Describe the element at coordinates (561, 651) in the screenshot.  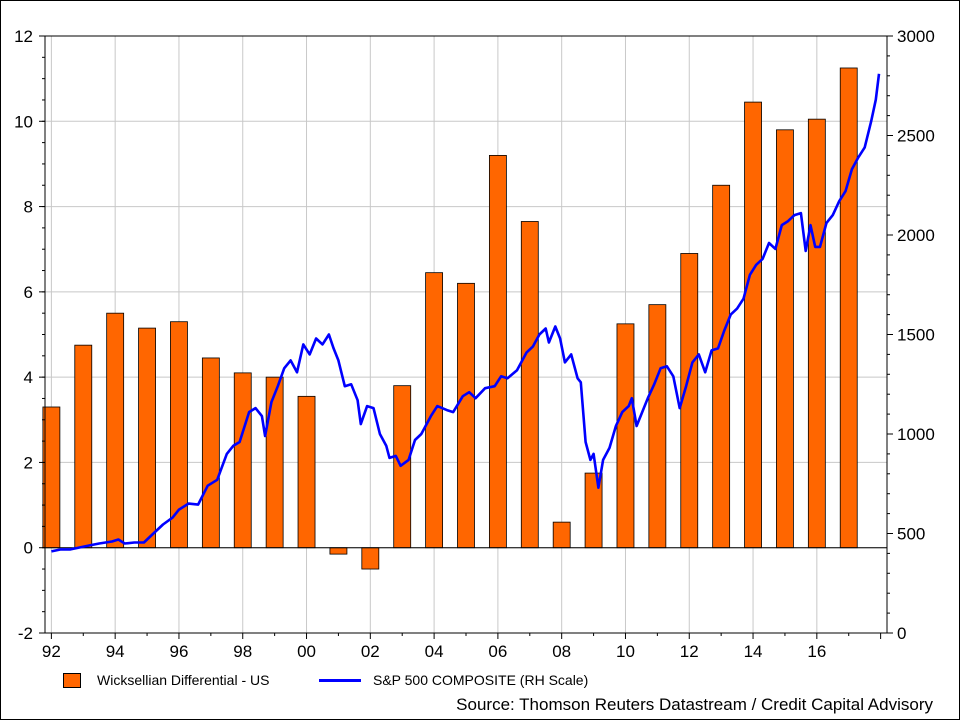
I see `x-tick-label: 08` at that location.